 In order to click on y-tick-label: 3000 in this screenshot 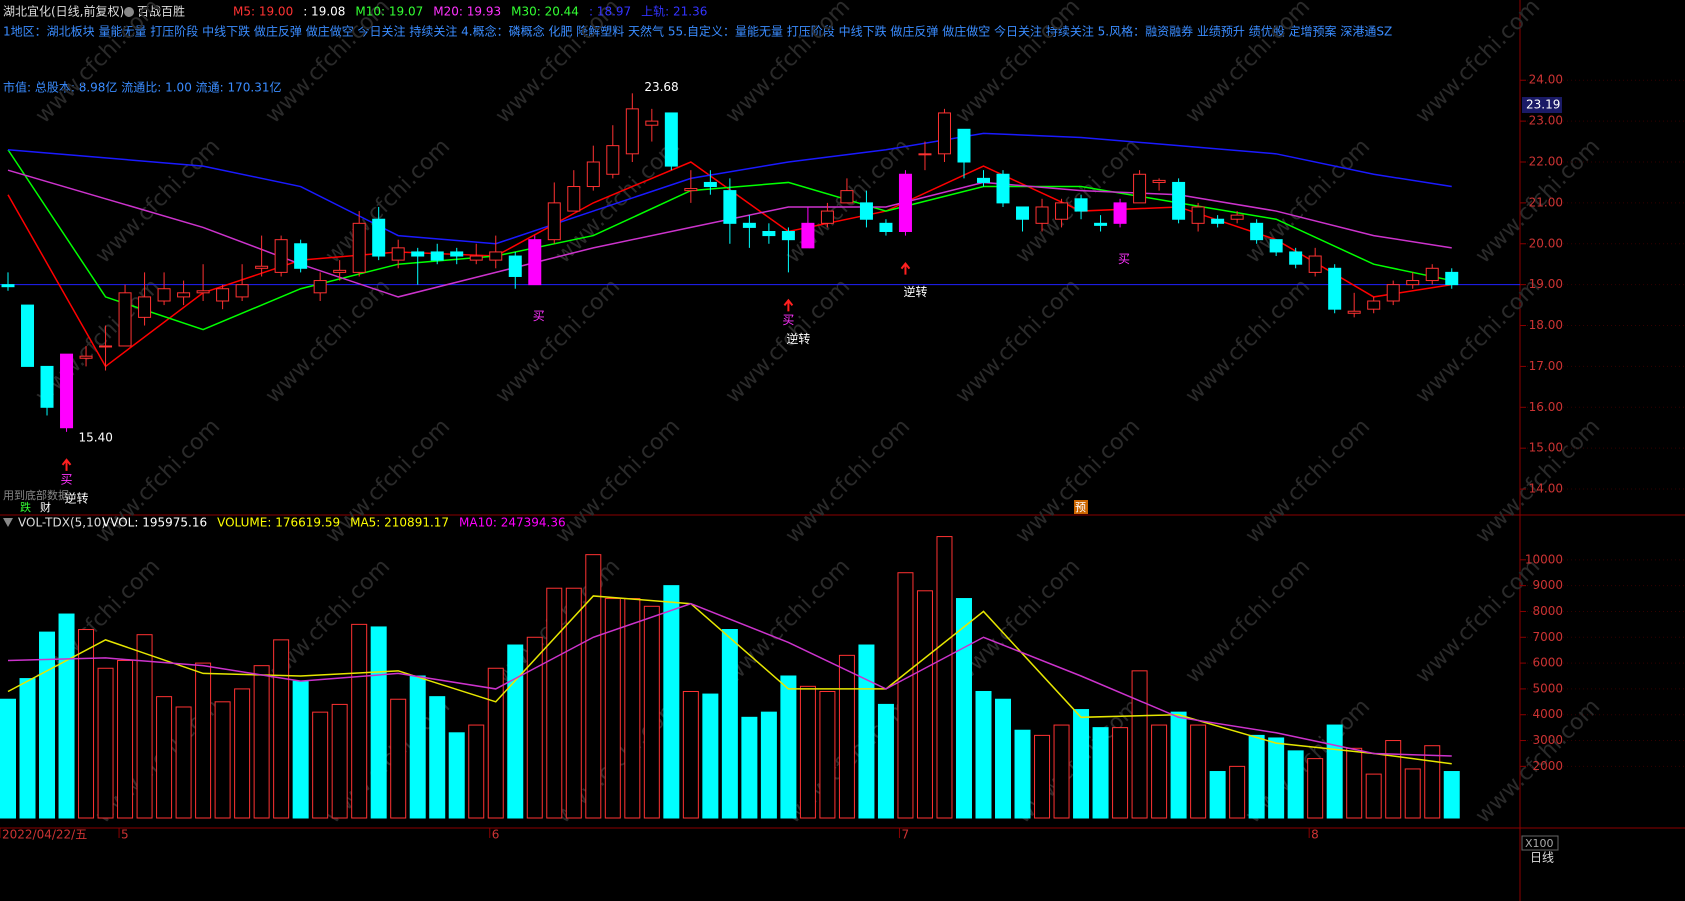, I will do `click(1547, 740)`.